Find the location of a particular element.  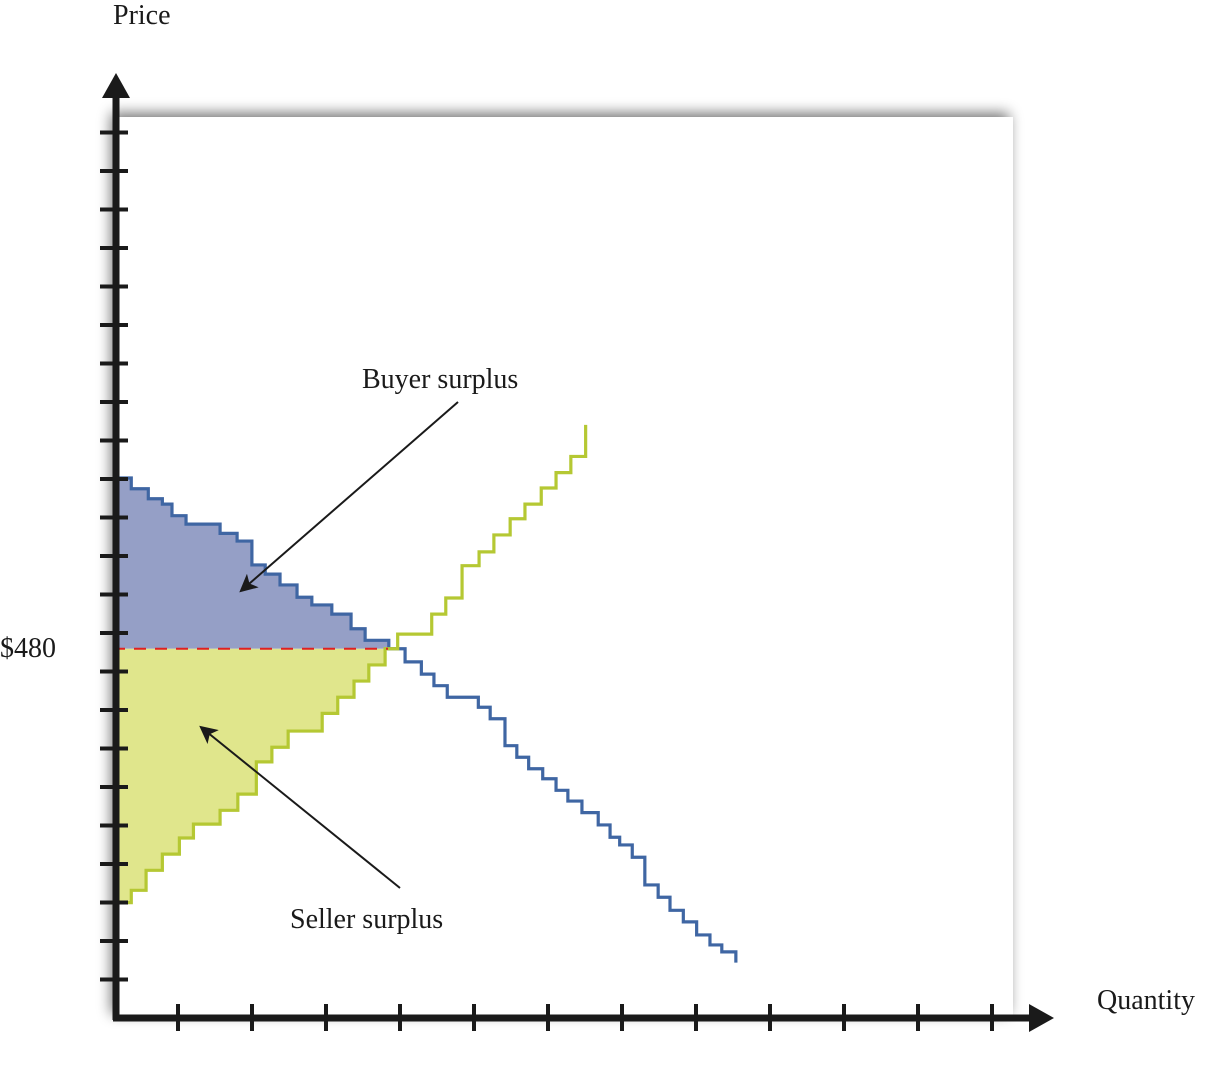

y-axis-arrowhead is located at coordinates (116, 85).